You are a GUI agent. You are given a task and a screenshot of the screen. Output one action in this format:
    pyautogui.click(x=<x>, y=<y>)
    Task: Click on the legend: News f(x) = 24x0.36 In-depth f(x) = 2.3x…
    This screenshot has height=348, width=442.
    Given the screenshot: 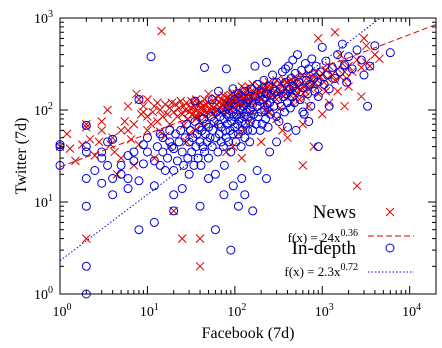 What is the action you would take?
    pyautogui.click(x=349, y=240)
    